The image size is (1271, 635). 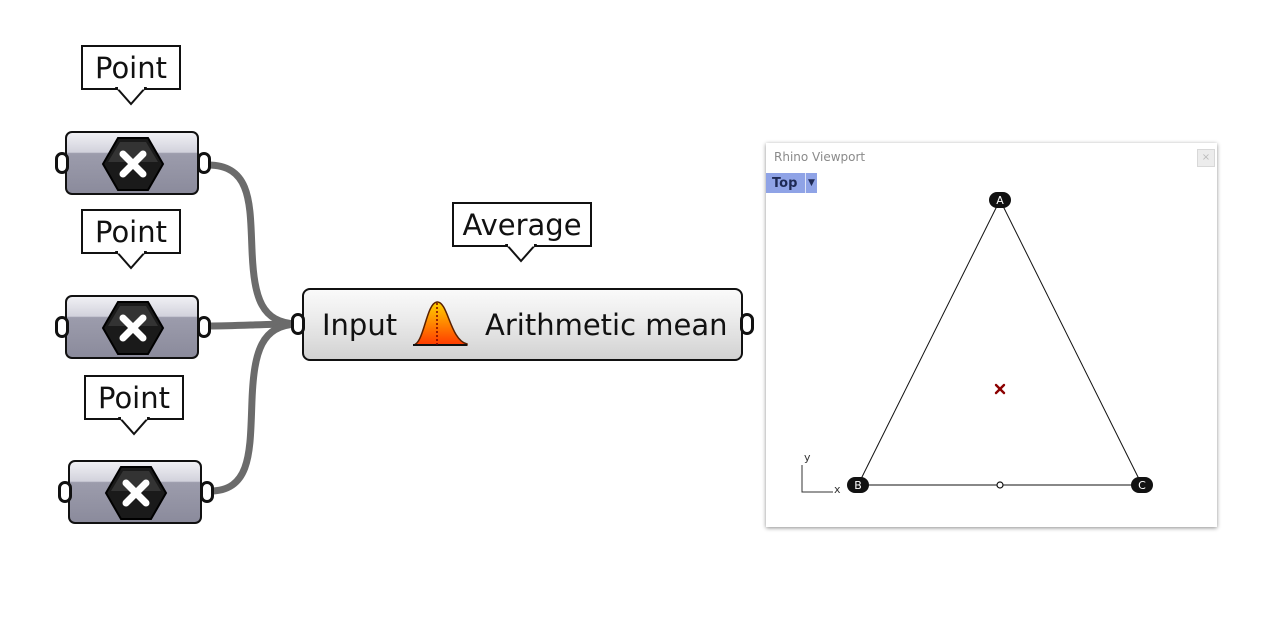 I want to click on component-input-grip, so click(x=298, y=324).